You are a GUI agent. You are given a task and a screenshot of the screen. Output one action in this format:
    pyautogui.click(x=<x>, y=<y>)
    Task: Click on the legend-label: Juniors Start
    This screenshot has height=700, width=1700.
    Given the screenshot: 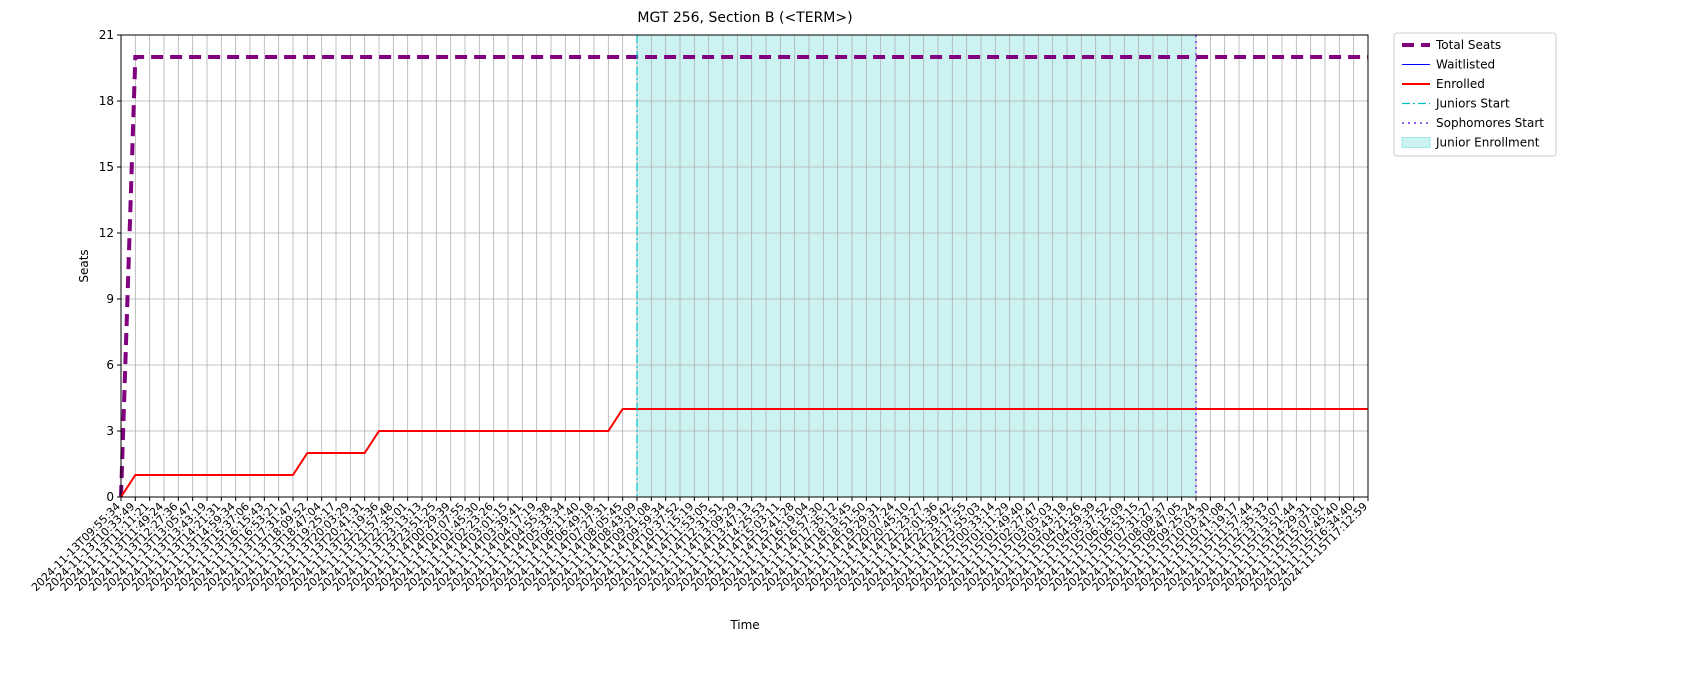 What is the action you would take?
    pyautogui.click(x=1472, y=104)
    